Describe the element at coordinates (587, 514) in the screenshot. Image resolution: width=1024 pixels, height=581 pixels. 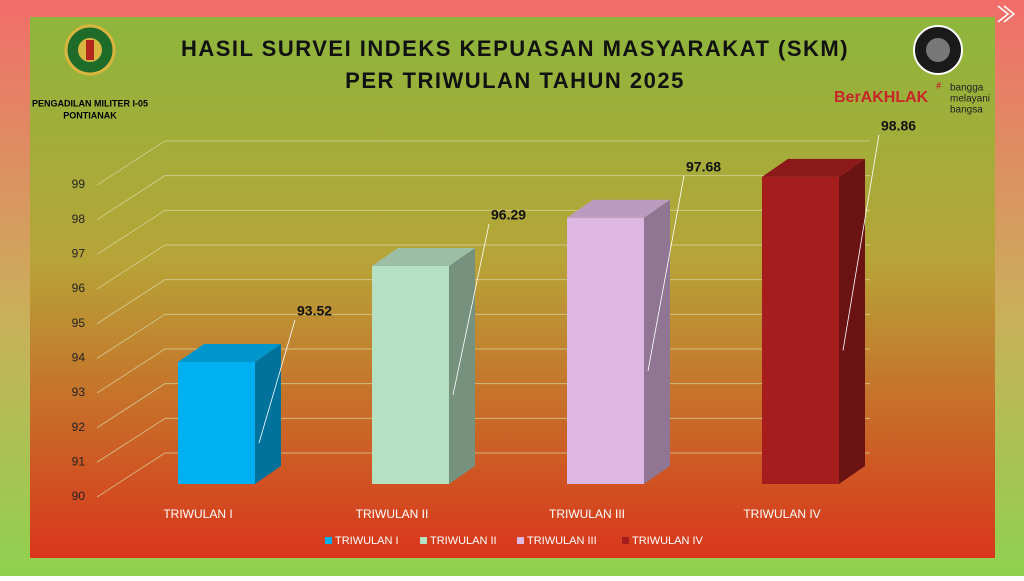
I see `x-tick-label: TRIWULAN III` at that location.